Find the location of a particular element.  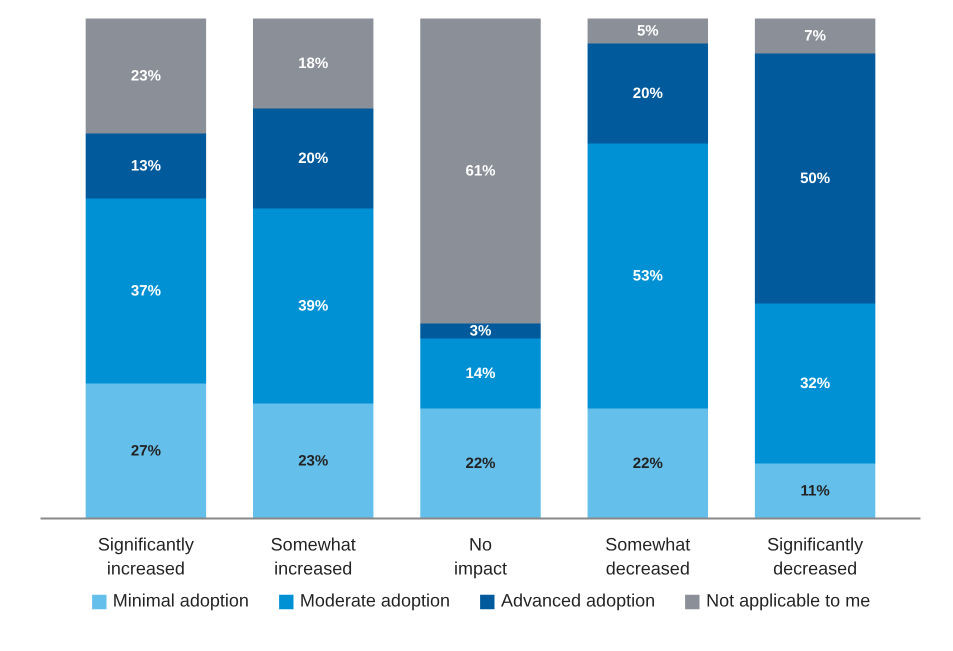

data-label: 27% is located at coordinates (145, 451).